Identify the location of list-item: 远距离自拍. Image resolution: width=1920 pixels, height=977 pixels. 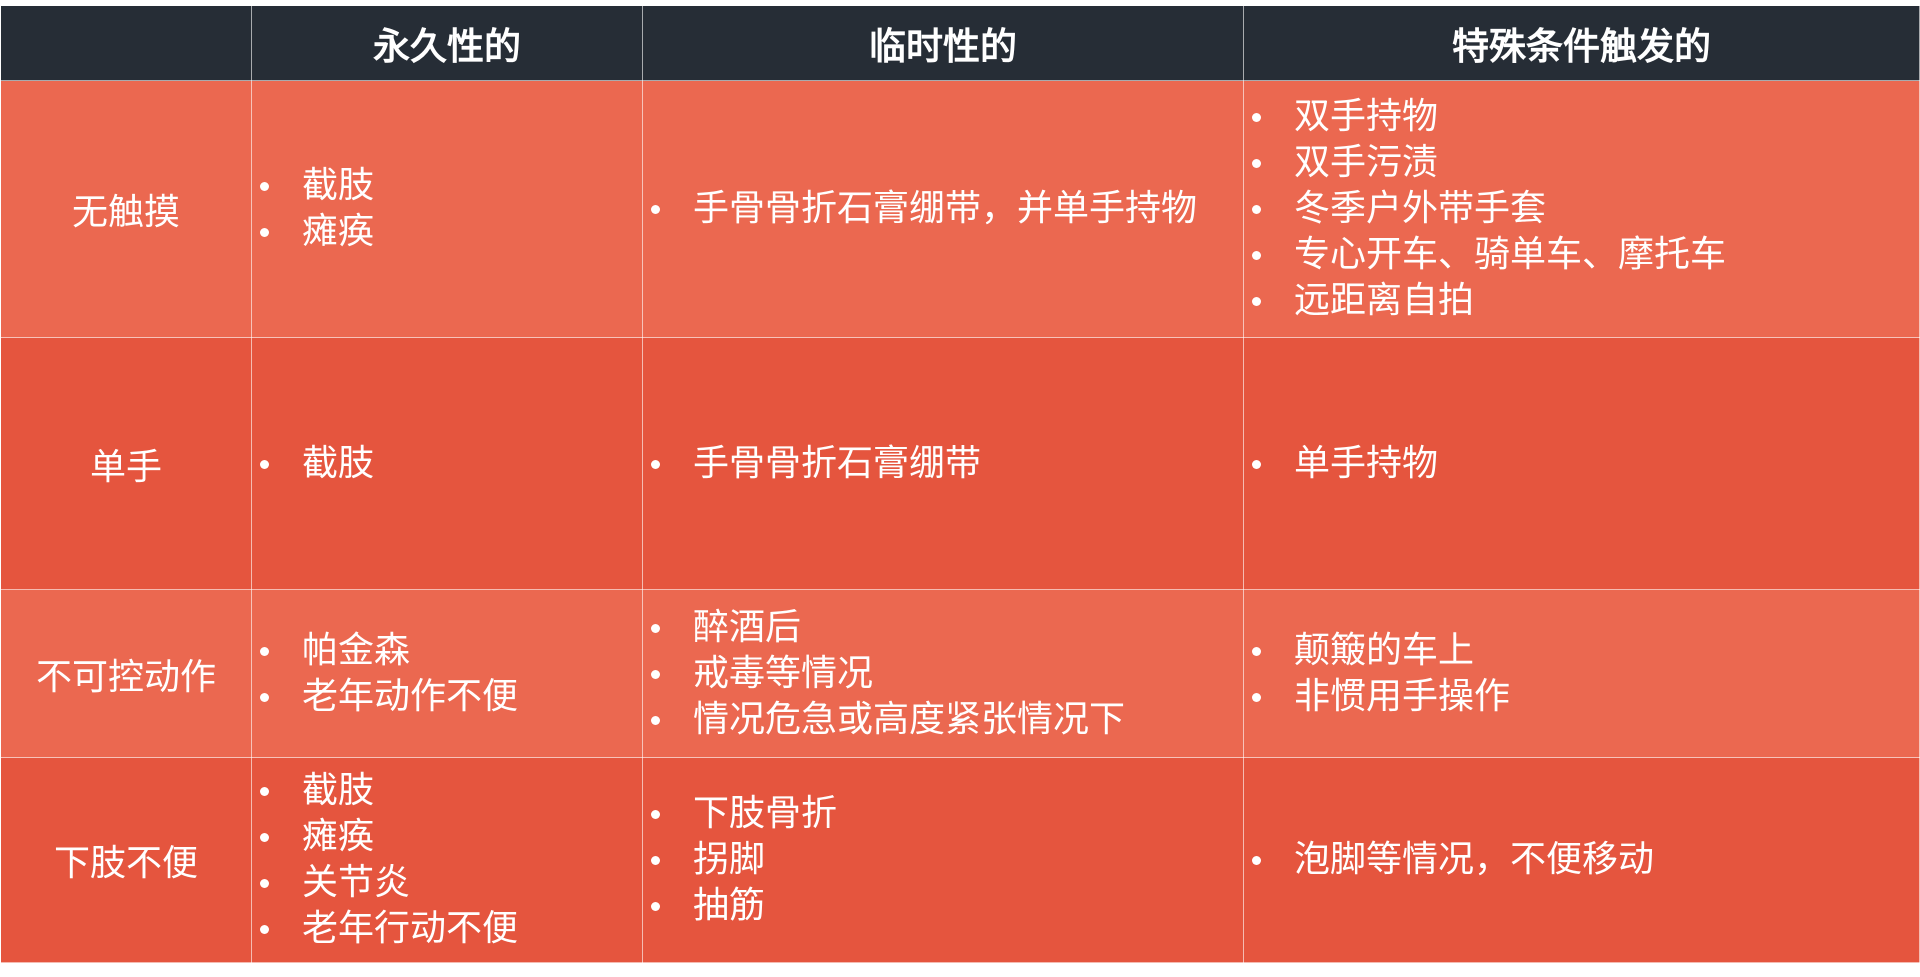
(1585, 301).